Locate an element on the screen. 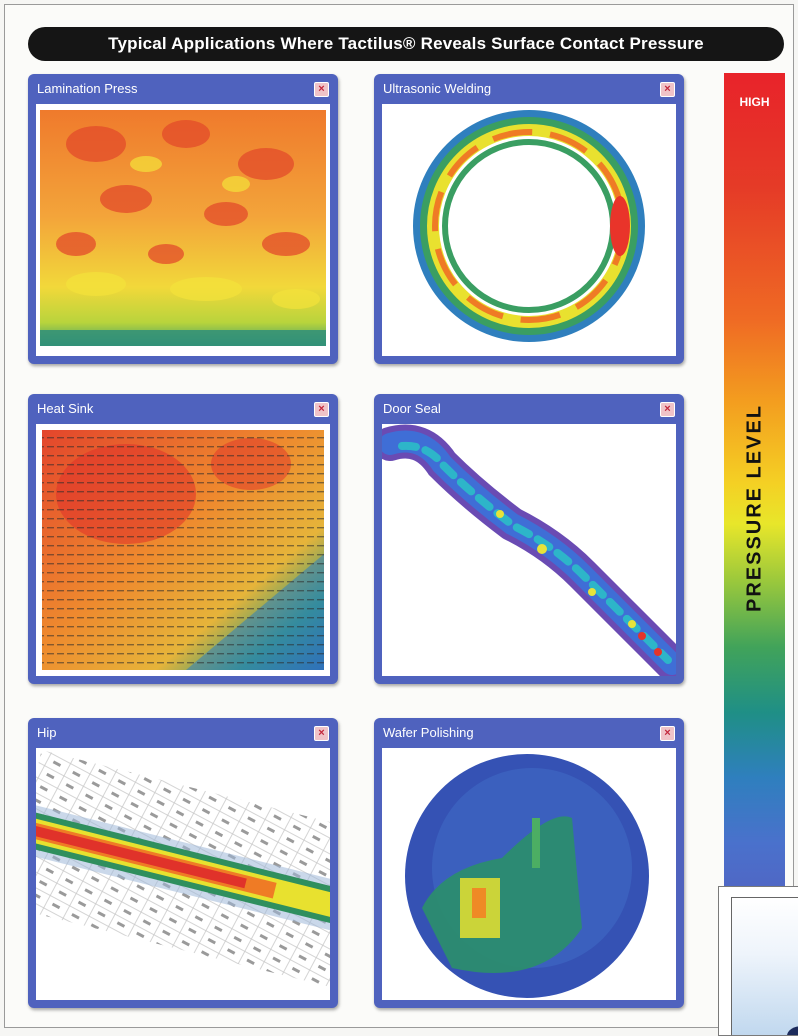  pressure-scale-bar: HIGH PRESSURE LEVEL is located at coordinates (754, 483).